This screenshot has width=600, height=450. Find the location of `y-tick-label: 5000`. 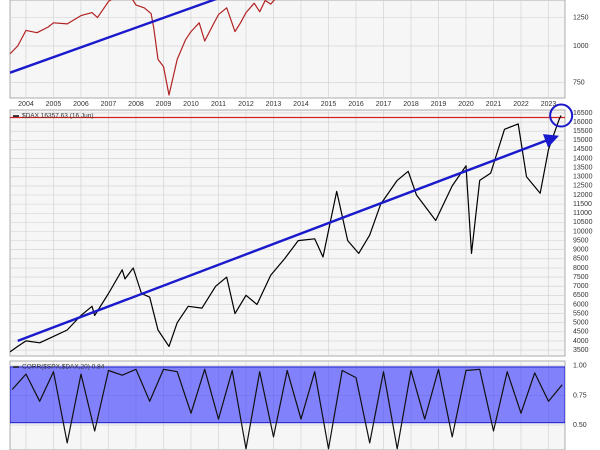

y-tick-label: 5000 is located at coordinates (581, 323).